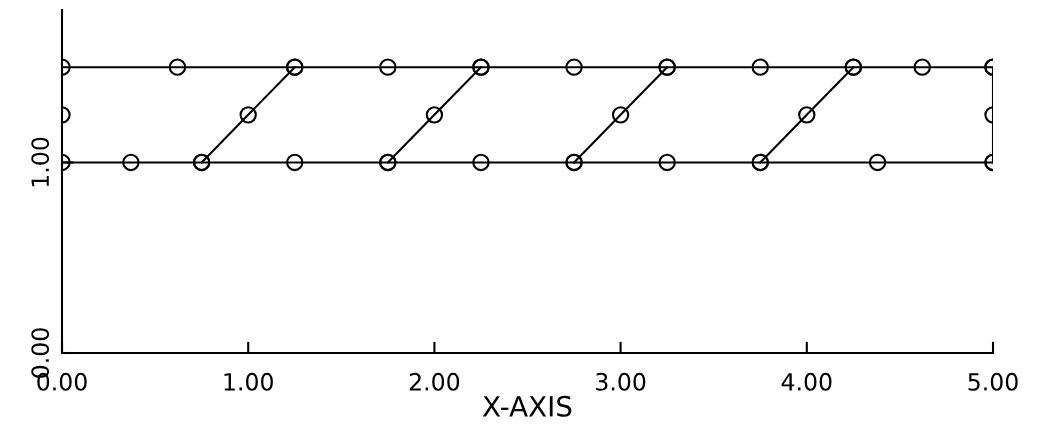 The width and height of the screenshot is (1063, 440). What do you see at coordinates (993, 381) in the screenshot?
I see `x-tick-label: 5.00` at bounding box center [993, 381].